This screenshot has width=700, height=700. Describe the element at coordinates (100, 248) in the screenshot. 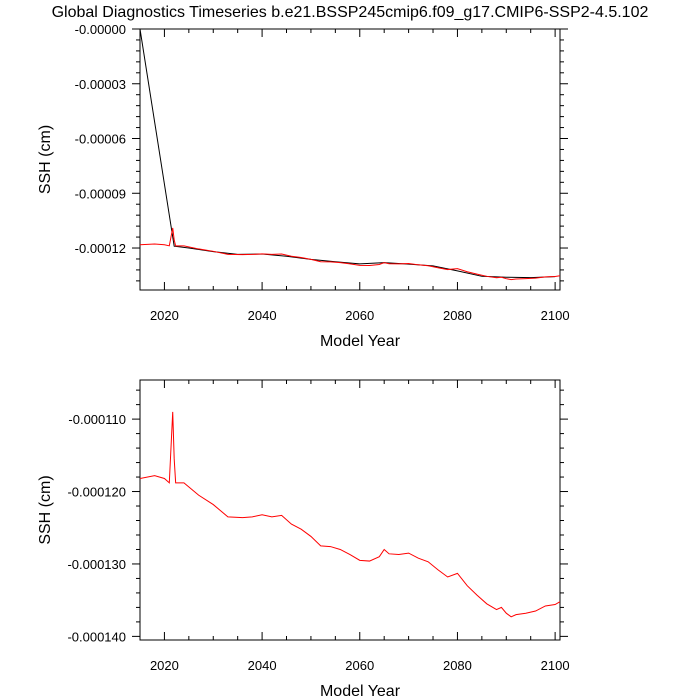

I see `y-tick-label: -0.00012` at that location.